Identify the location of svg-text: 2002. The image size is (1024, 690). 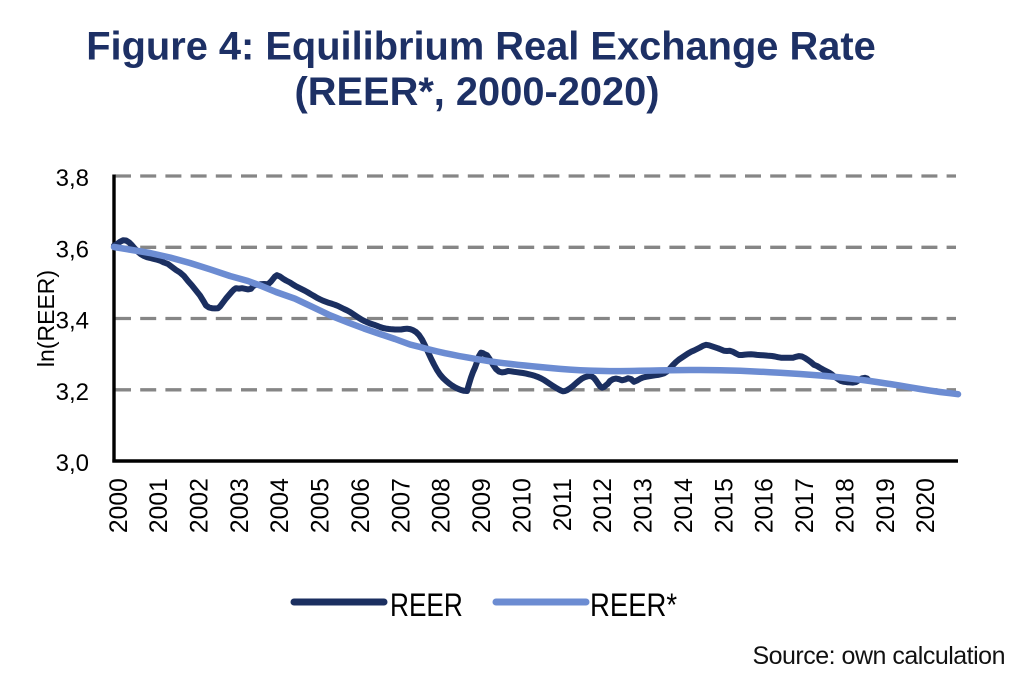
(200, 505).